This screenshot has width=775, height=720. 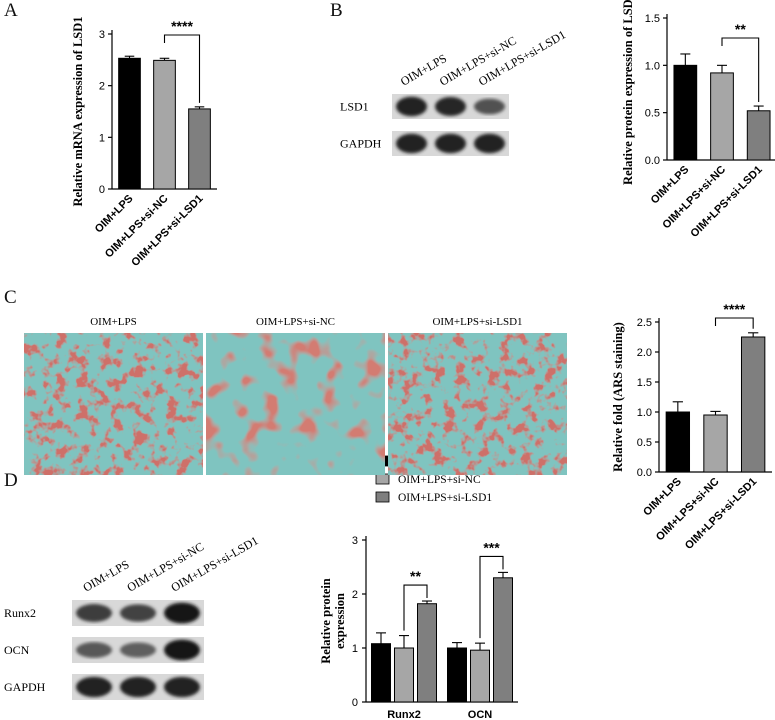 I want to click on panel-letter-d: D, so click(x=11, y=480).